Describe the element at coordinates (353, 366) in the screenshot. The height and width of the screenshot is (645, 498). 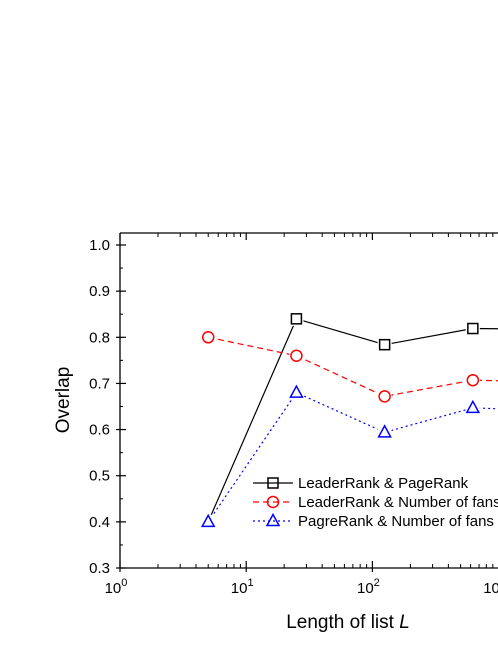
I see `series-line` at that location.